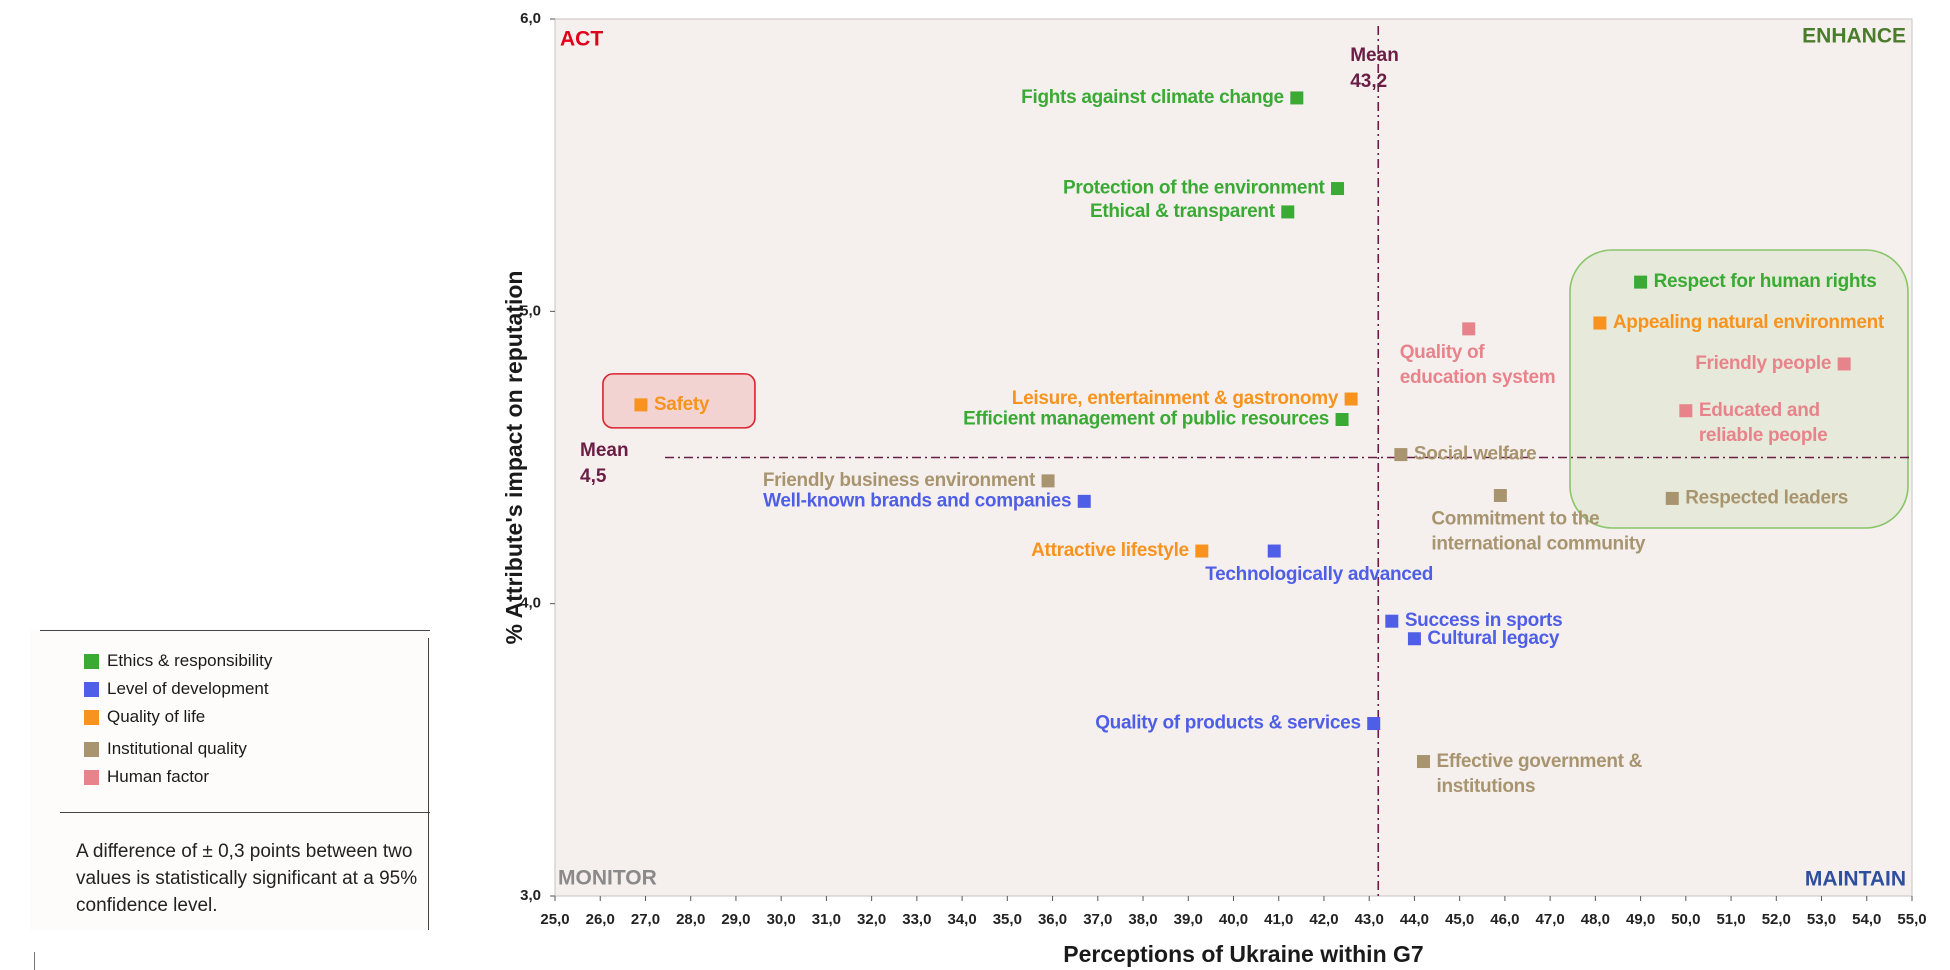 The height and width of the screenshot is (970, 1950). What do you see at coordinates (1641, 282) in the screenshot?
I see `point-respect-for-human-rights` at bounding box center [1641, 282].